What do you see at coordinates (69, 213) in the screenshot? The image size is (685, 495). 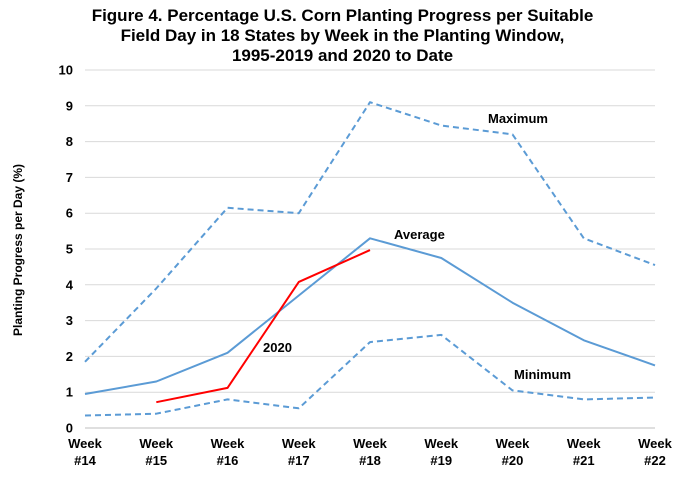 I see `y-tick-label: 6` at bounding box center [69, 213].